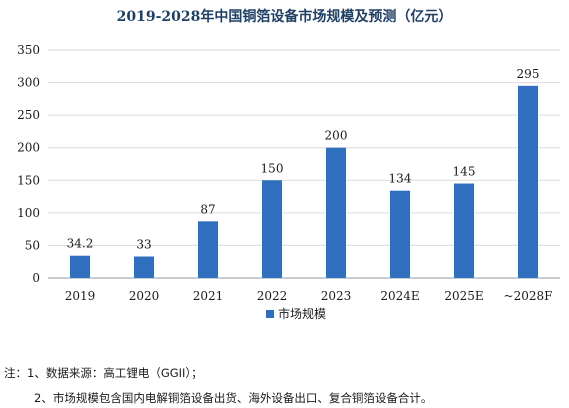  What do you see at coordinates (464, 172) in the screenshot?
I see `data-label: 145` at bounding box center [464, 172].